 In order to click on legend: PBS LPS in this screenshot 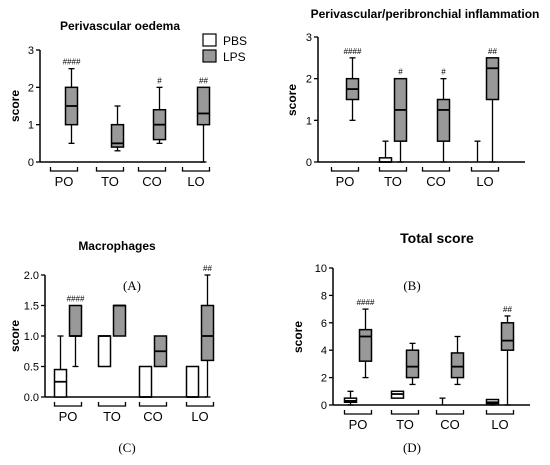, I will do `click(224, 48)`.